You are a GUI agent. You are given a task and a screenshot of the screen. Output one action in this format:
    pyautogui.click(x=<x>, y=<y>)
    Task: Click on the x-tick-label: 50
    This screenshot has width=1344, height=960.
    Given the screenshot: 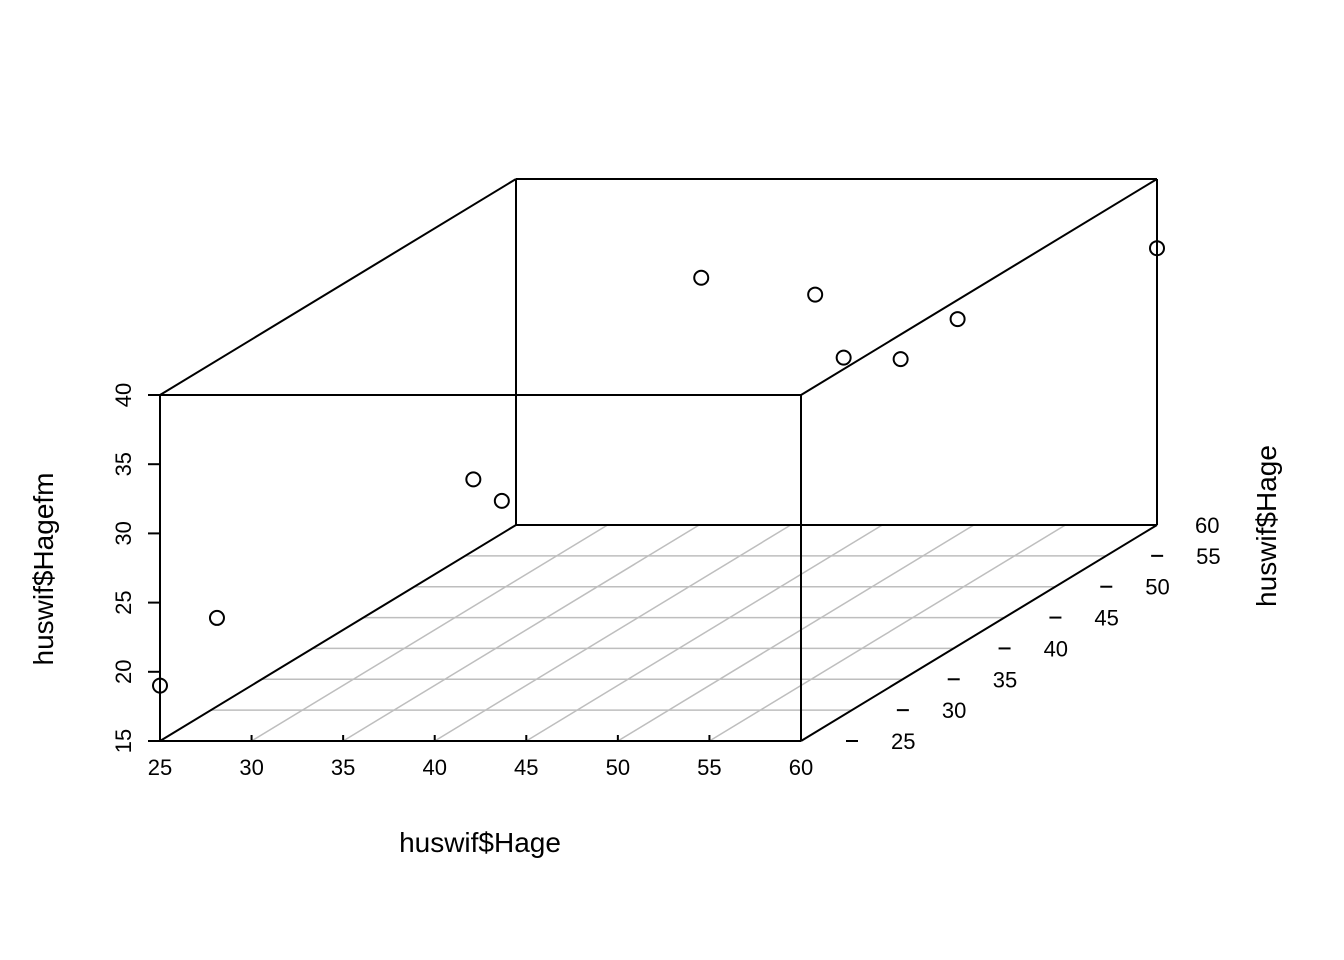 What is the action you would take?
    pyautogui.click(x=618, y=767)
    